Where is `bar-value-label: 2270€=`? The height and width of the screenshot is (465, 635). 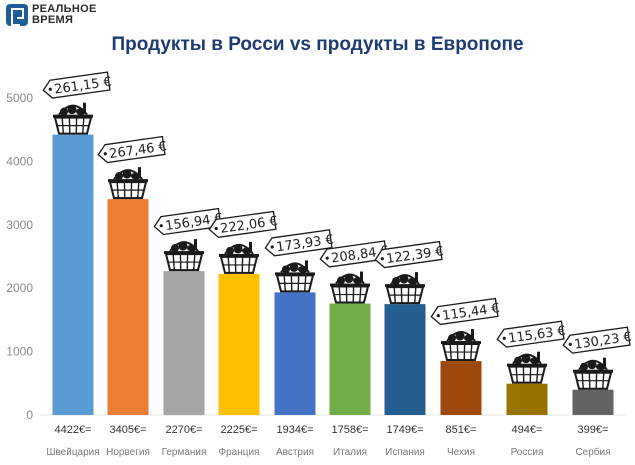 bar-value-label: 2270€= is located at coordinates (183, 430).